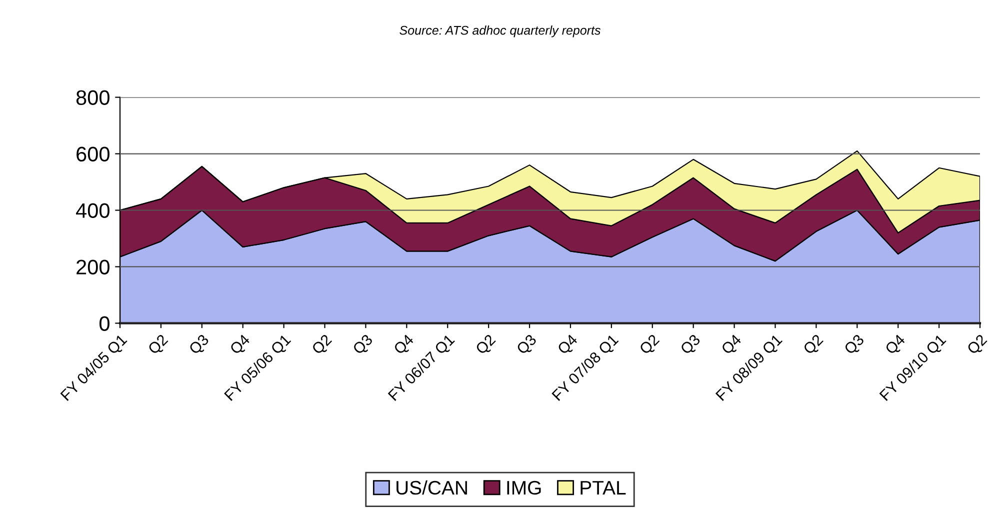 This screenshot has height=523, width=1000. I want to click on legend-label: US/CAN, so click(431, 487).